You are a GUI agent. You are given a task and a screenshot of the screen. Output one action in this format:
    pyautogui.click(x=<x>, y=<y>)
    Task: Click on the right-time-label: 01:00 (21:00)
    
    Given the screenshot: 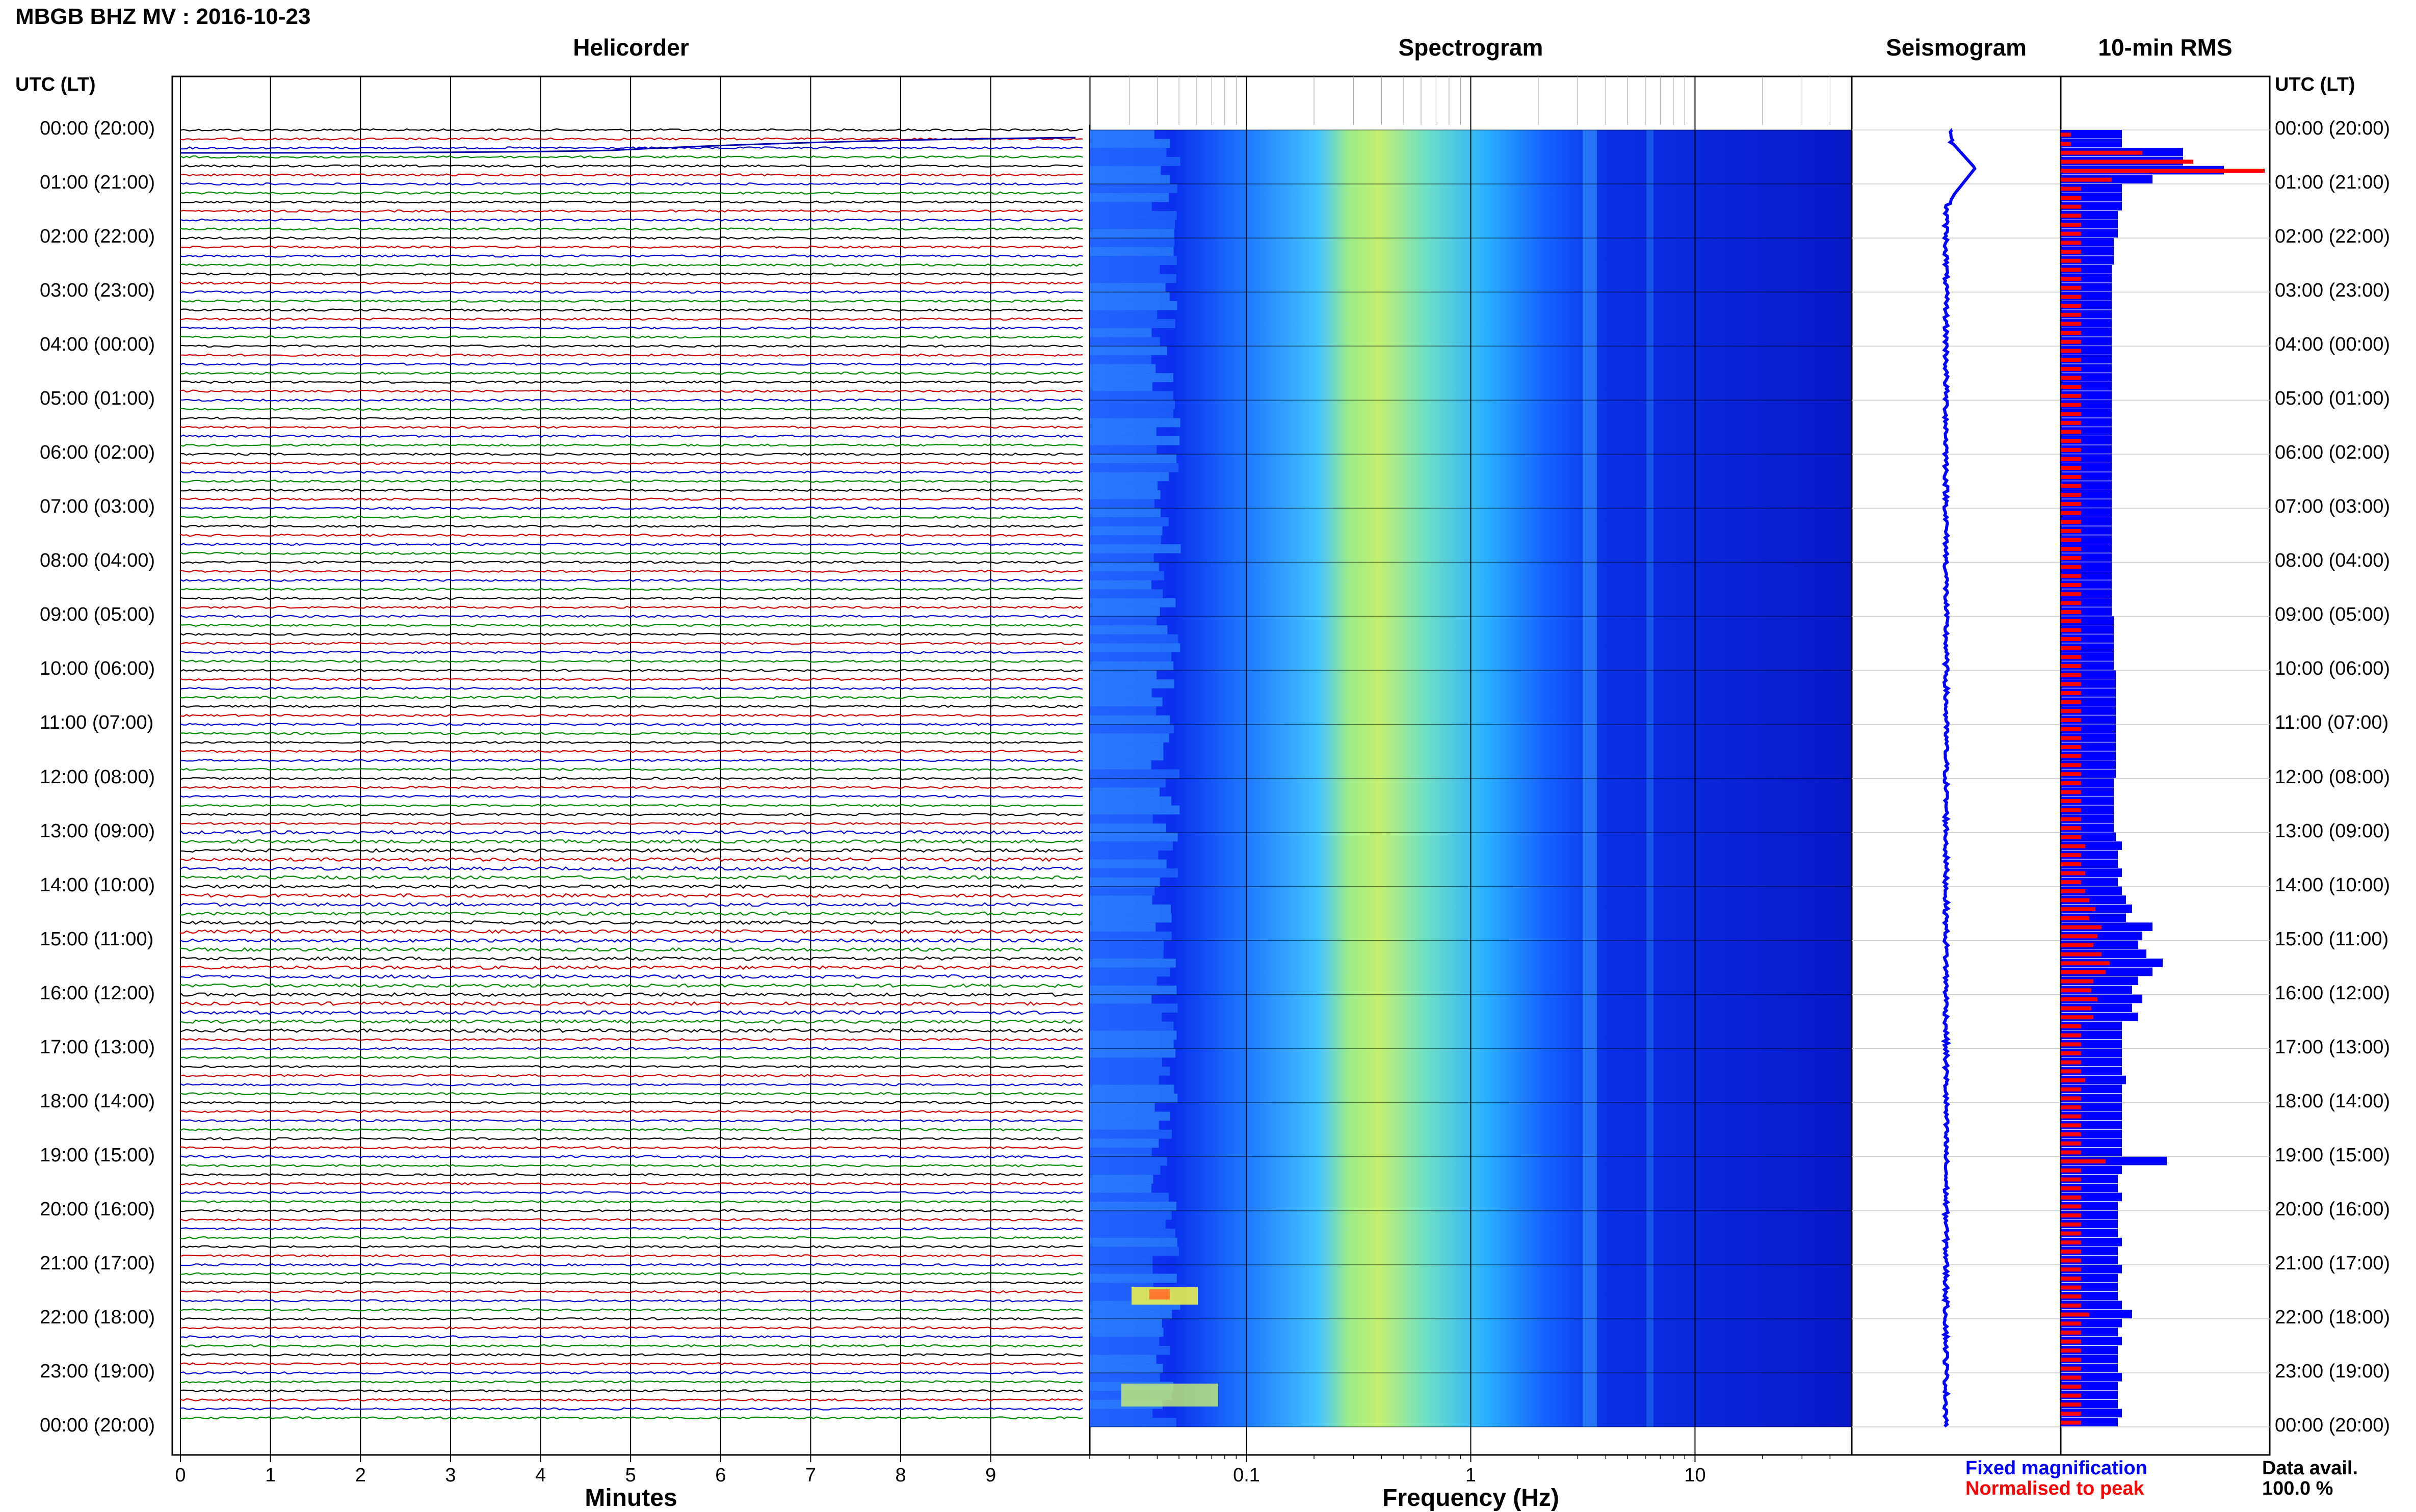 What is the action you would take?
    pyautogui.click(x=2333, y=183)
    